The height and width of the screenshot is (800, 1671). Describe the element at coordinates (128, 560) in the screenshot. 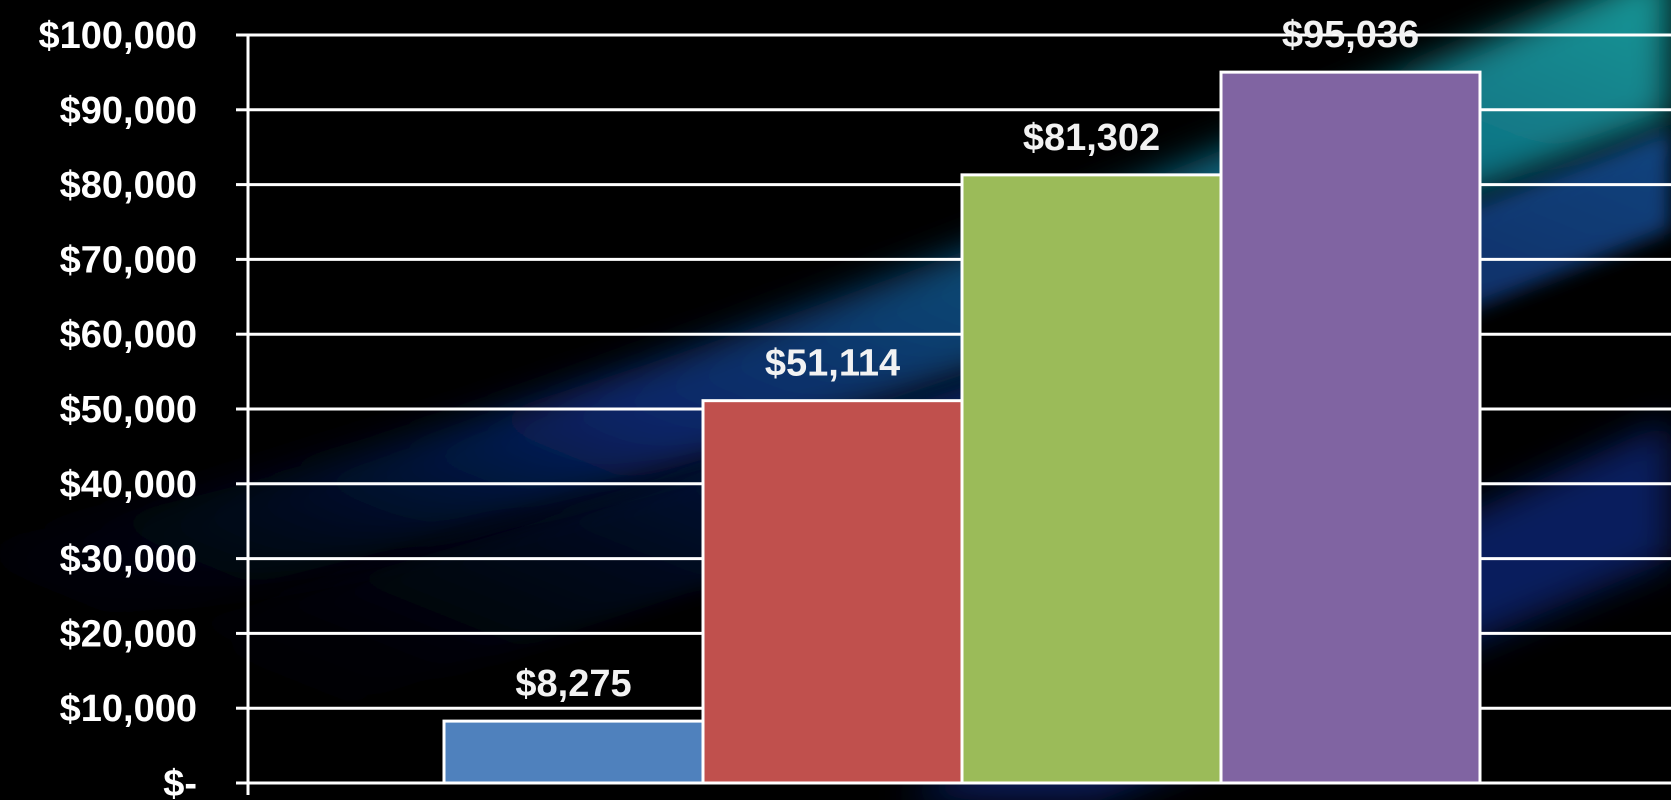

I see `y-tick-label: $30,000` at that location.